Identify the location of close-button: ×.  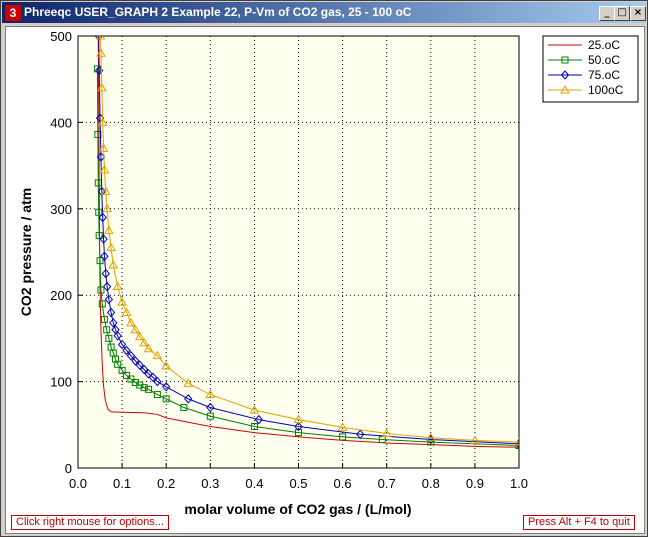
(638, 13).